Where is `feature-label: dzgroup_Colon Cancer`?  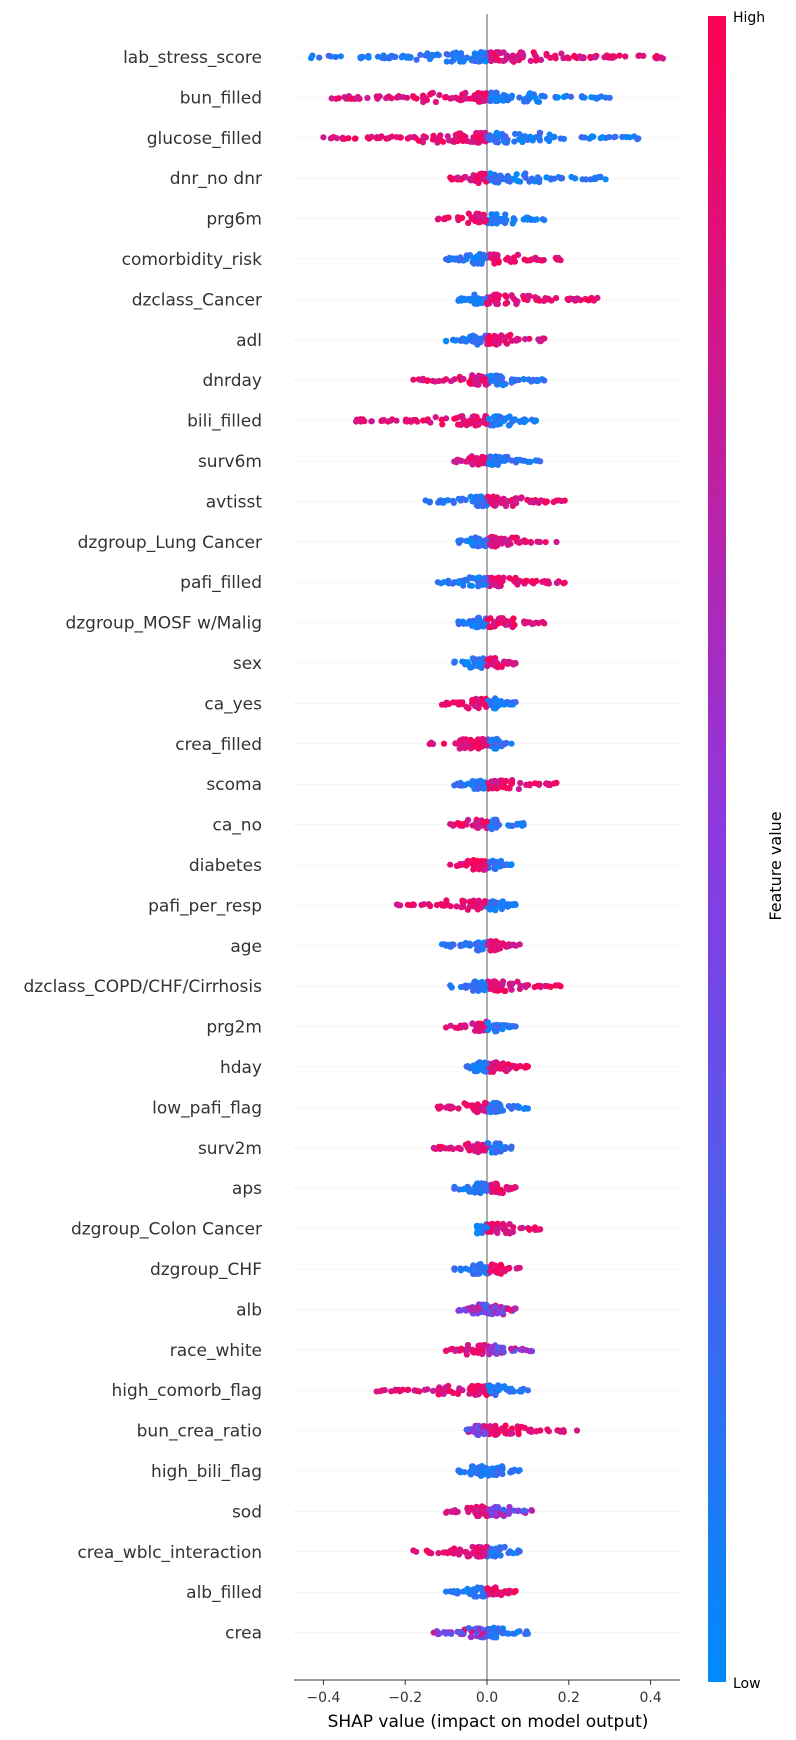 feature-label: dzgroup_Colon Cancer is located at coordinates (166, 1230).